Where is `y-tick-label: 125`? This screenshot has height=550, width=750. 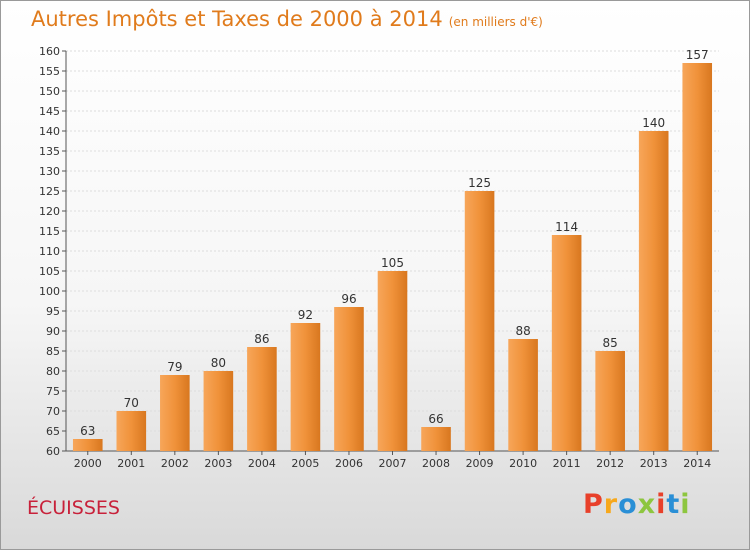 y-tick-label: 125 is located at coordinates (49, 191).